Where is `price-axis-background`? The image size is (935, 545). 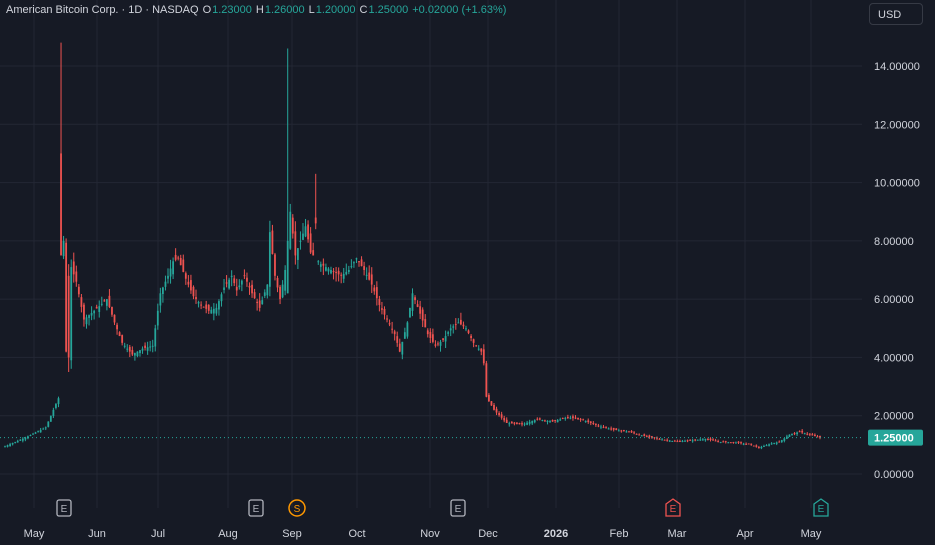
price-axis-background is located at coordinates (898, 272).